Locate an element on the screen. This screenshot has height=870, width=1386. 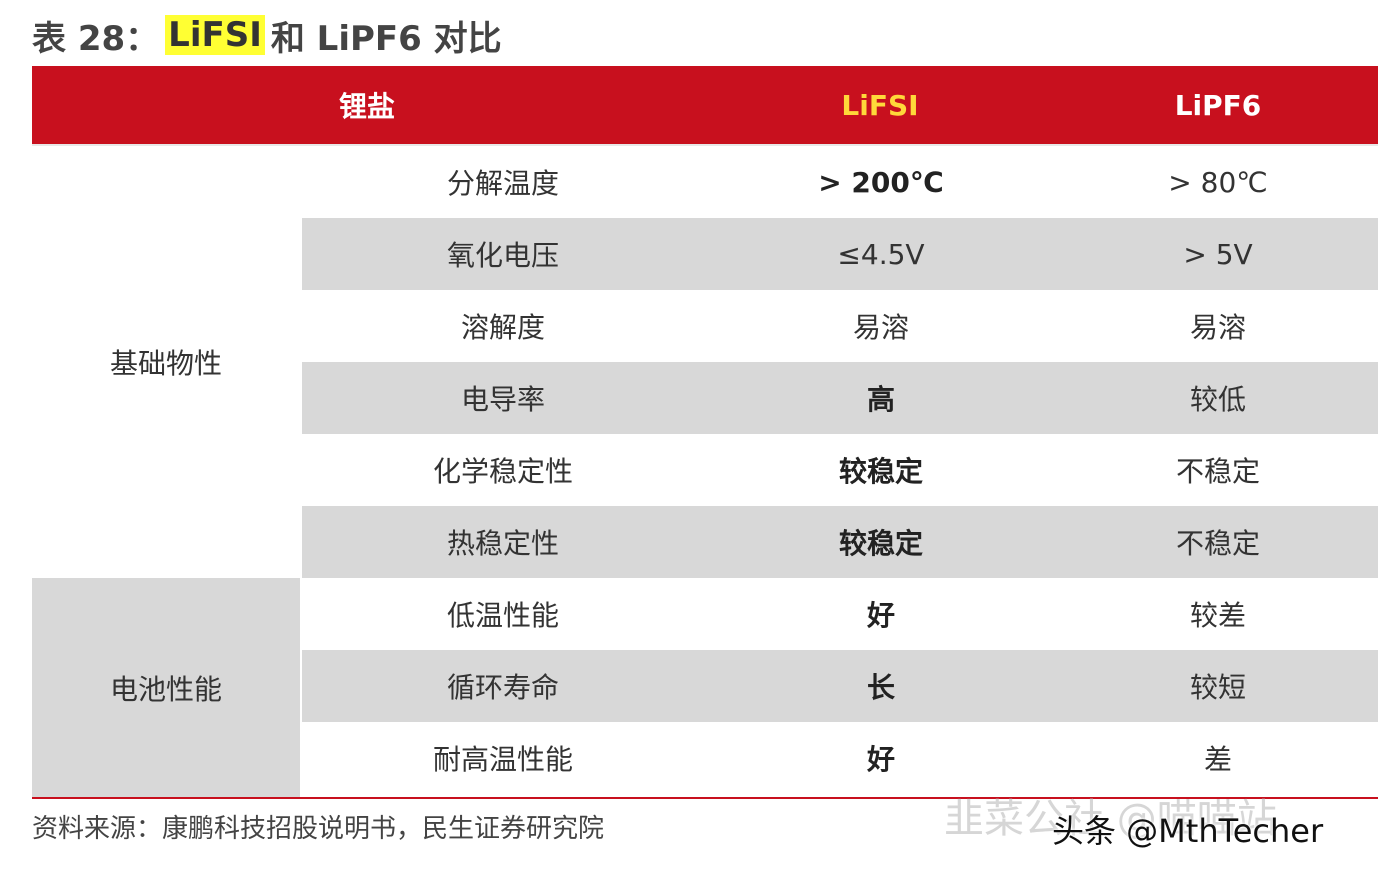
lipf6-cell: 差 is located at coordinates (1217, 759).